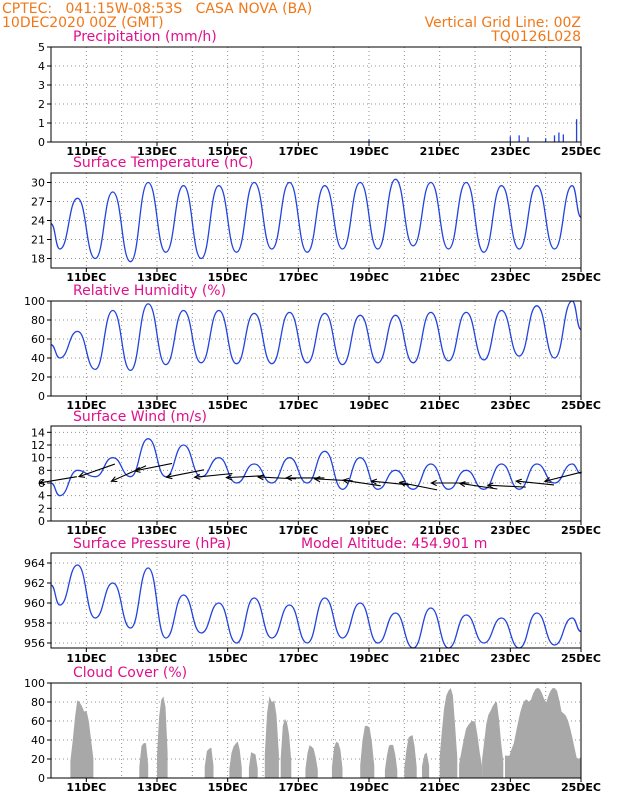  What do you see at coordinates (535, 37) in the screenshot?
I see `header-model-id: TQ0126L028` at bounding box center [535, 37].